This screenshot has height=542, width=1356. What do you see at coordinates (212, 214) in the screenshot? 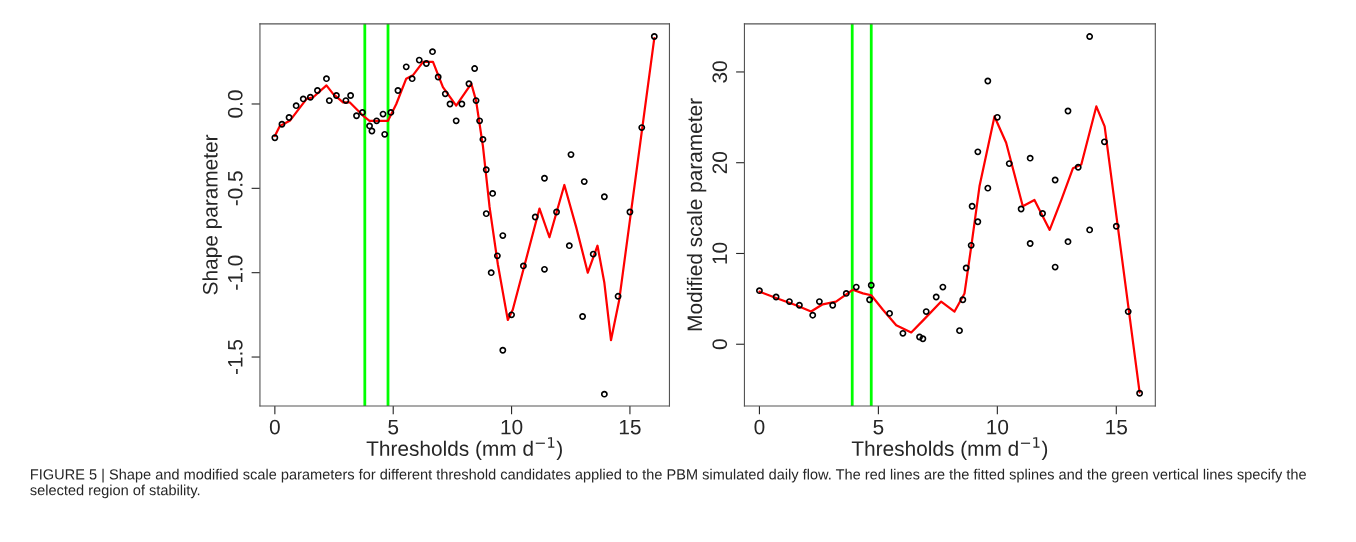
I see `y-axis-title: Shape parameter` at bounding box center [212, 214].